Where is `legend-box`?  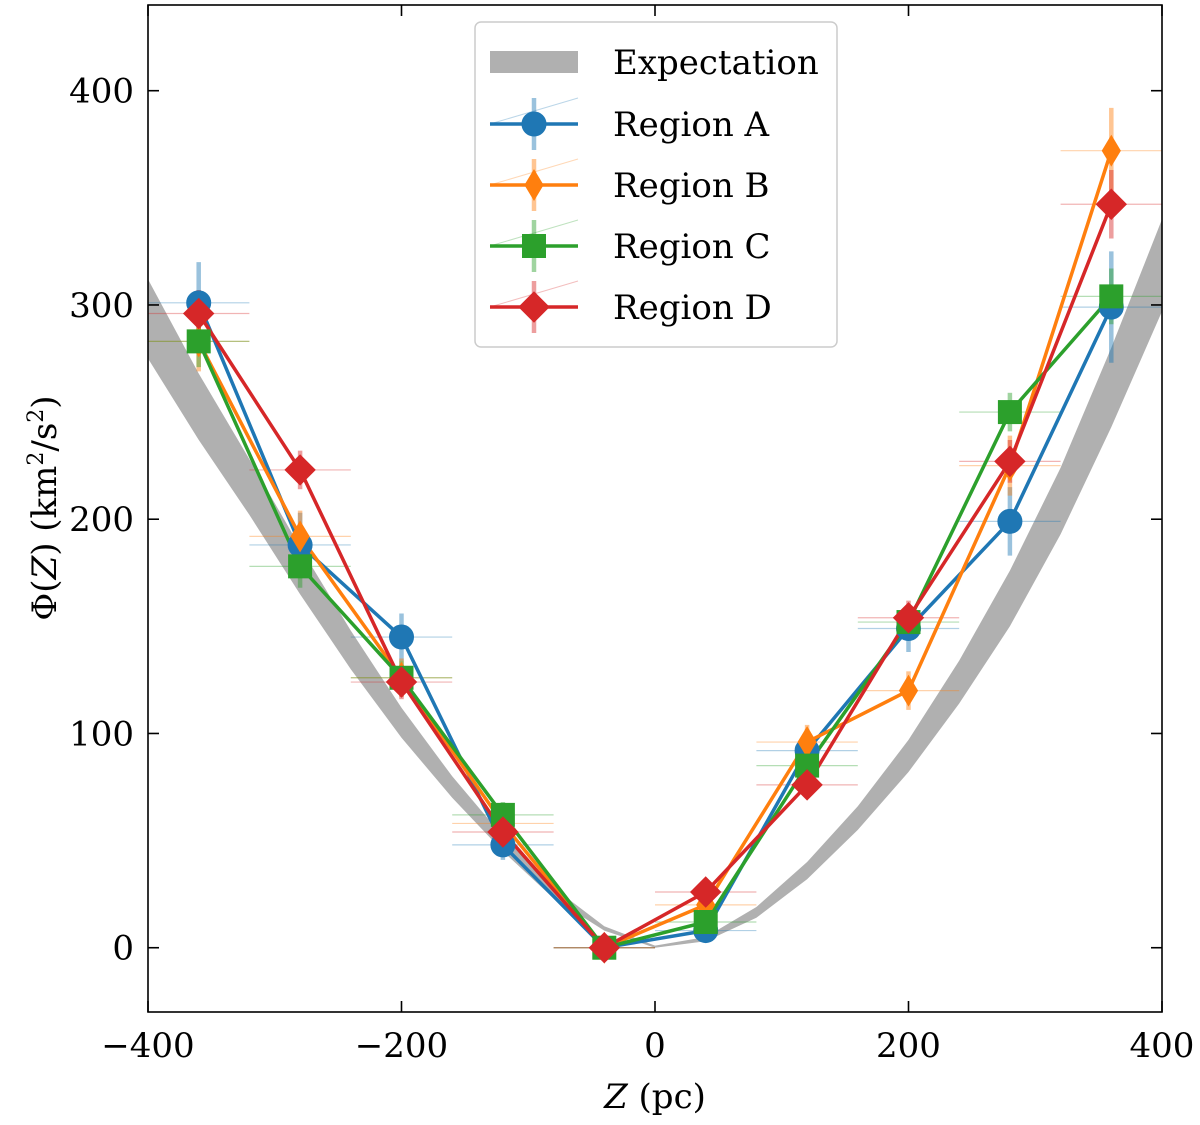
legend-box is located at coordinates (656, 184).